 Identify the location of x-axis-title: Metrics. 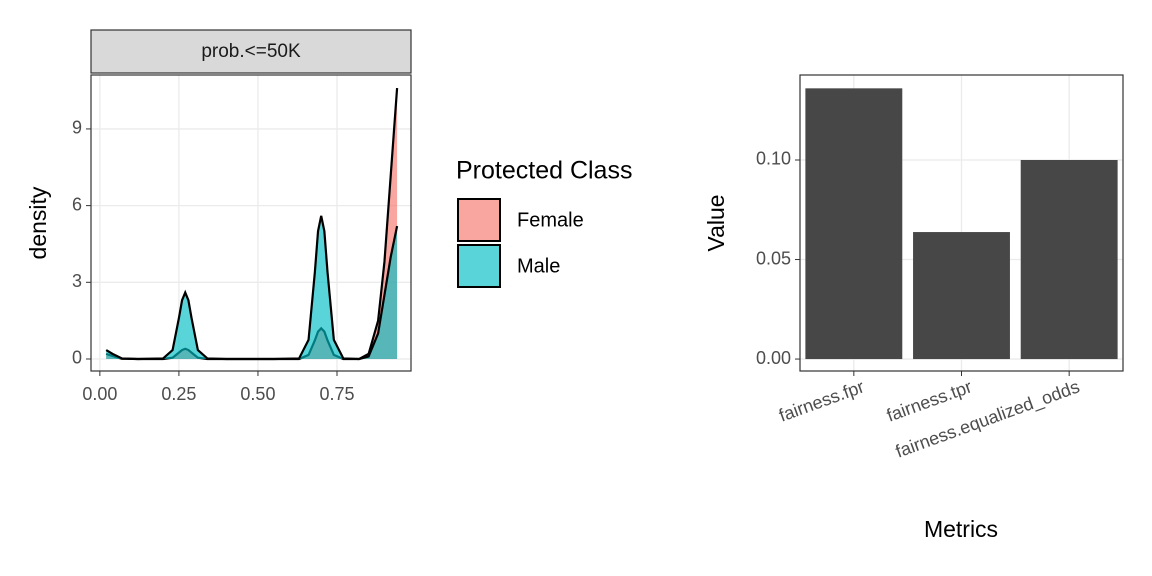
(961, 529).